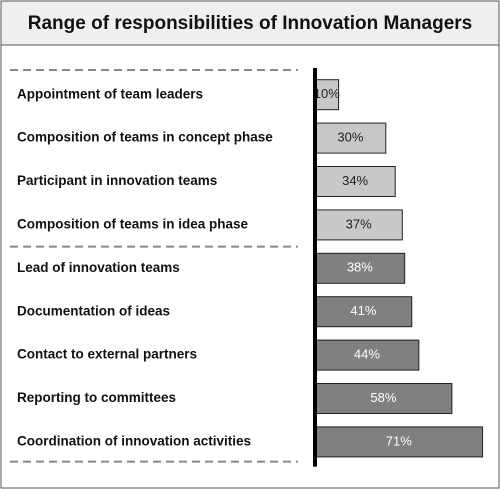 This screenshot has height=489, width=500. I want to click on value-label: 71%, so click(399, 440).